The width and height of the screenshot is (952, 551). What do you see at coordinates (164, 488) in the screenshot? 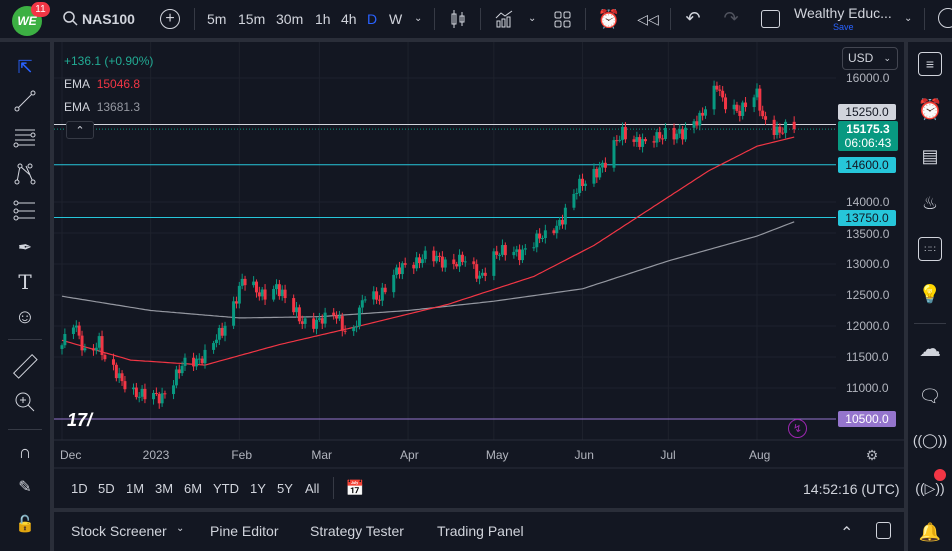
I see `range-3m: 3M` at bounding box center [164, 488].